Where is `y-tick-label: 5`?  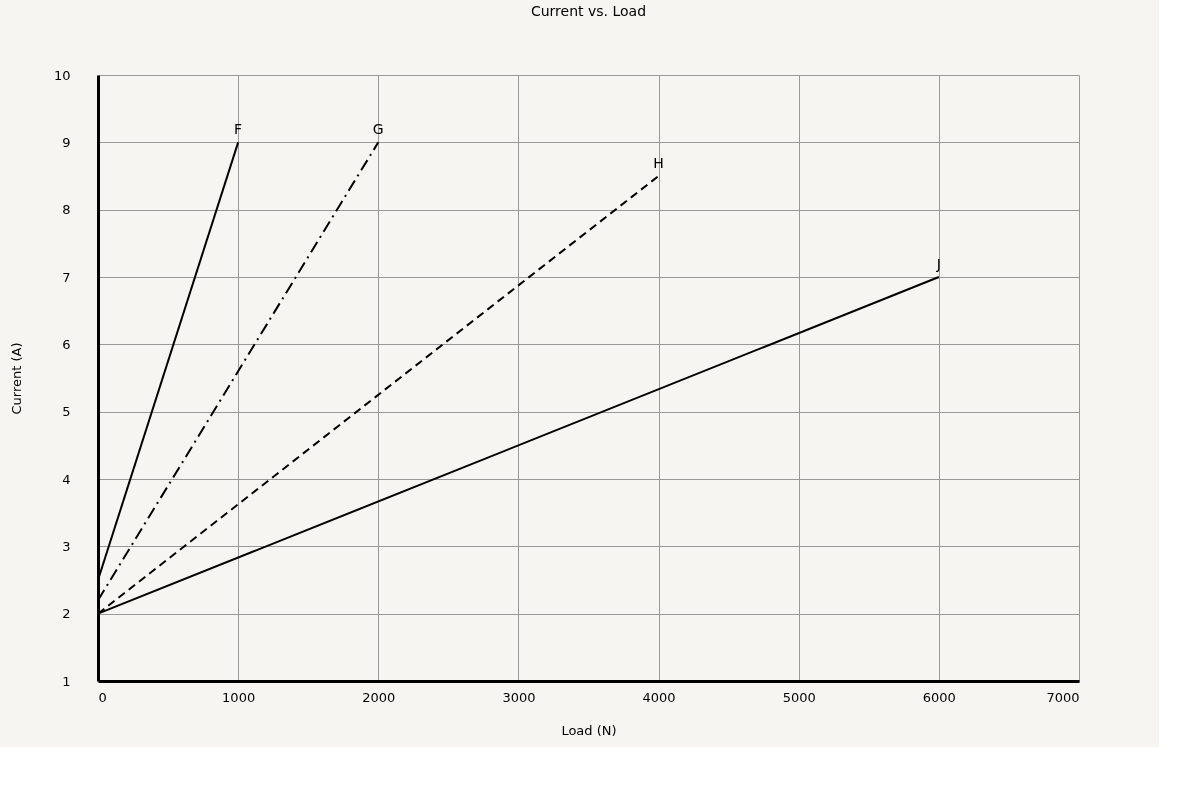 y-tick-label: 5 is located at coordinates (66, 412).